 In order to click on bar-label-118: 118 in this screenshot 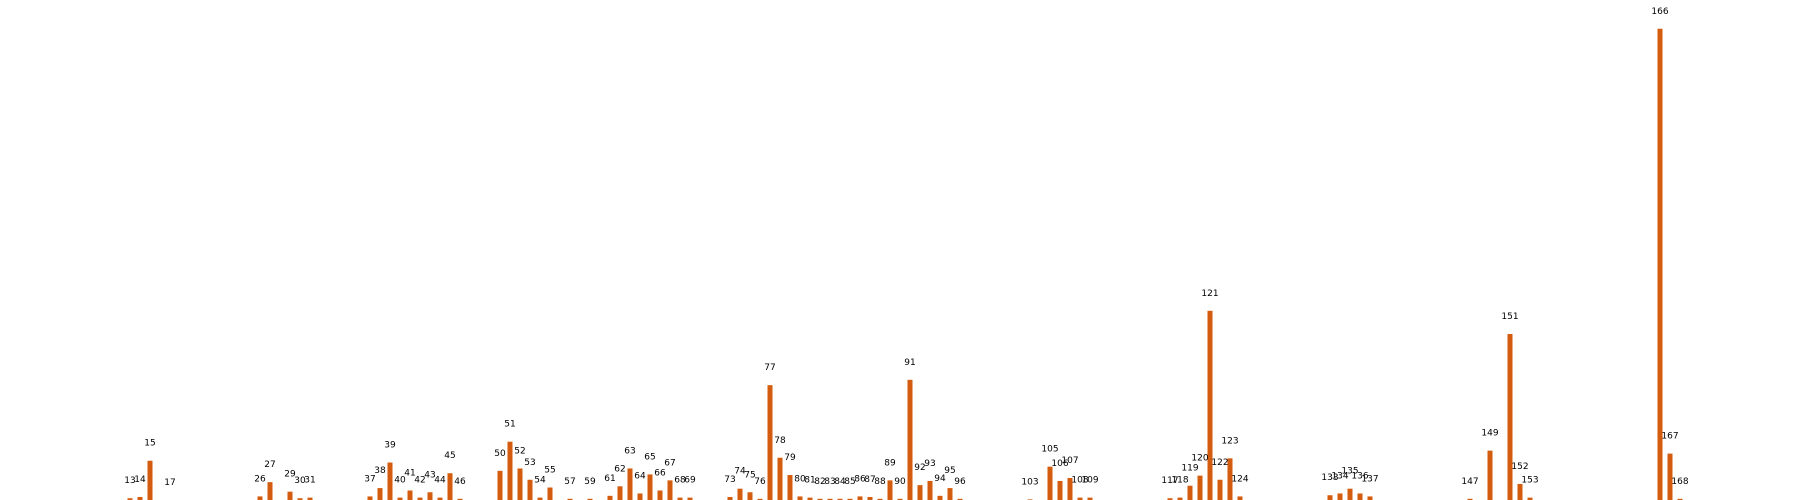, I will do `click(1179, 481)`.